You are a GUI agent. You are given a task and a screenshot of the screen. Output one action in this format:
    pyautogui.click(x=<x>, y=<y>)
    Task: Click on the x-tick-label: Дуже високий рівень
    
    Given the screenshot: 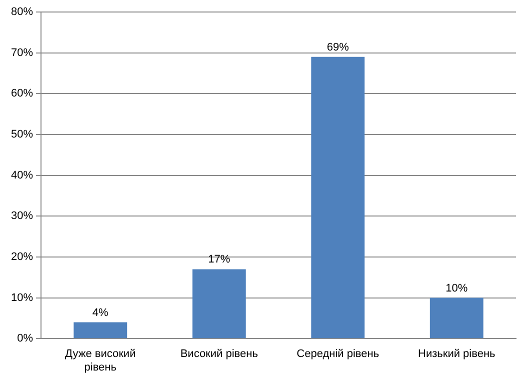 What is the action you would take?
    pyautogui.click(x=100, y=361)
    